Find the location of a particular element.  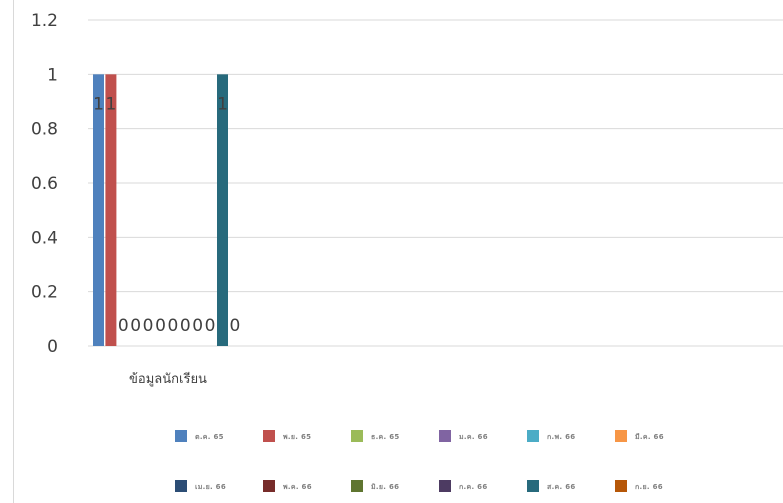

y-tick-label-1: 0.2 is located at coordinates (44, 293).